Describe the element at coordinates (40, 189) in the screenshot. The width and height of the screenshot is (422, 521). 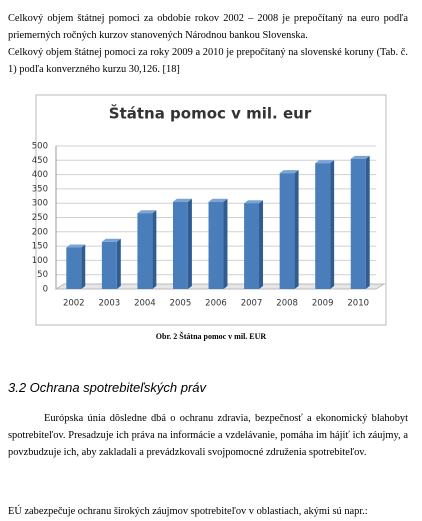
I see `y-tick-label: 350` at that location.